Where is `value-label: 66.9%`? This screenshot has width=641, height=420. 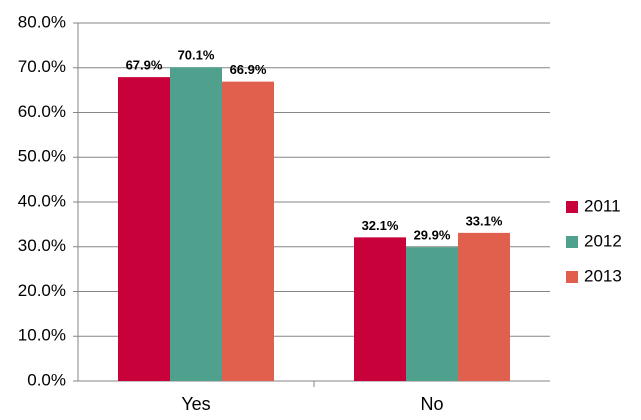
value-label: 66.9% is located at coordinates (248, 69).